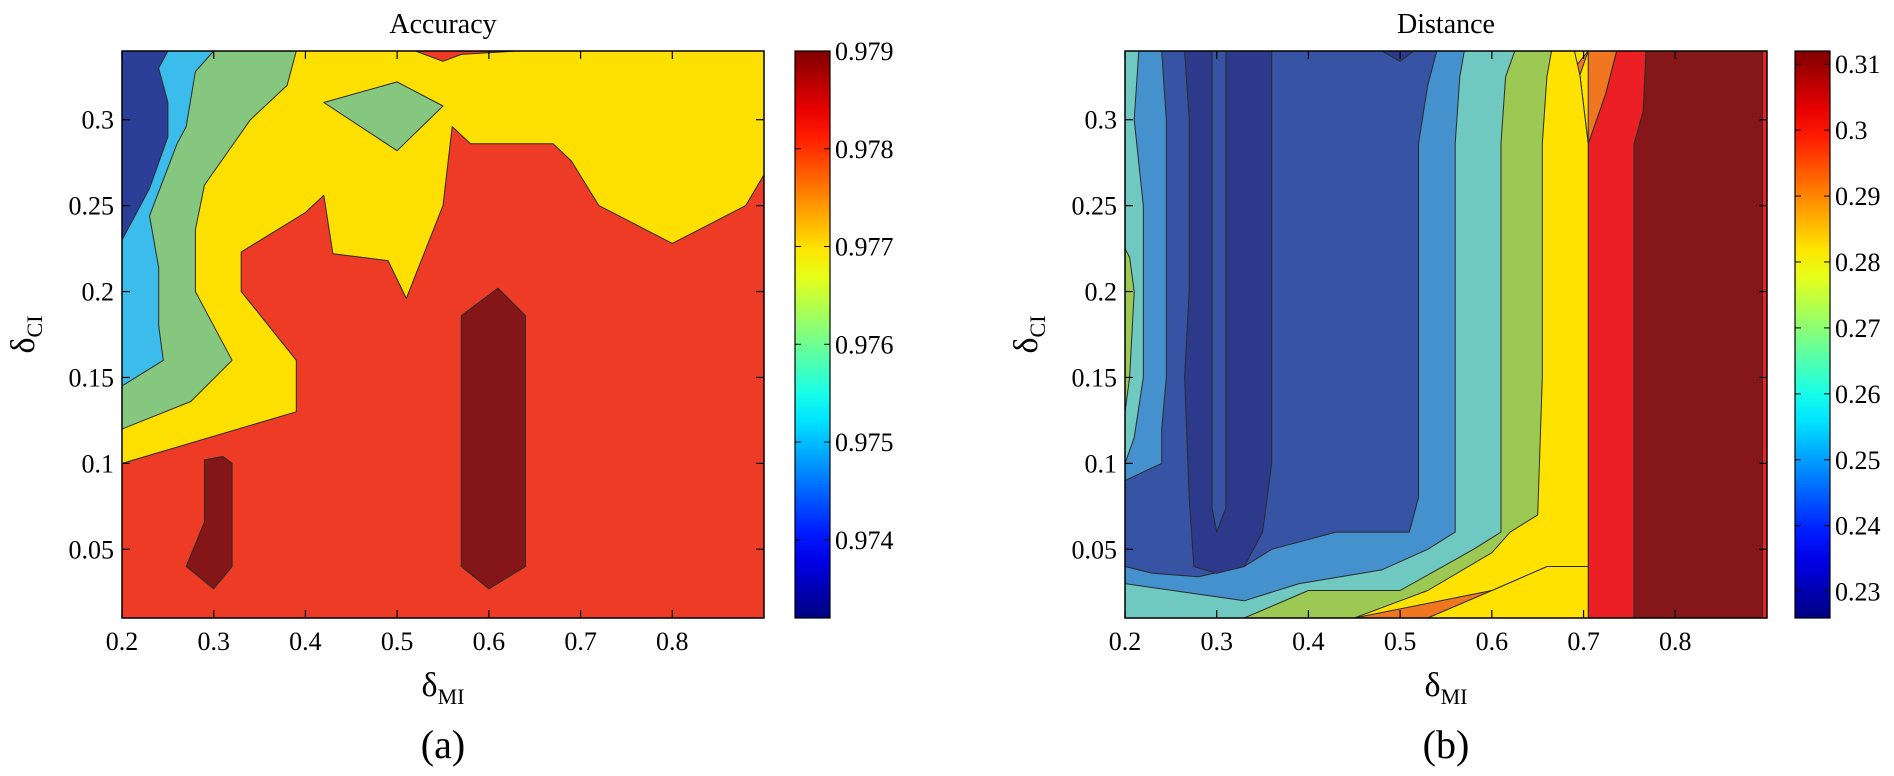 This screenshot has height=776, width=1894. Describe the element at coordinates (1858, 196) in the screenshot. I see `colorbar-tick-label: 0.29` at that location.